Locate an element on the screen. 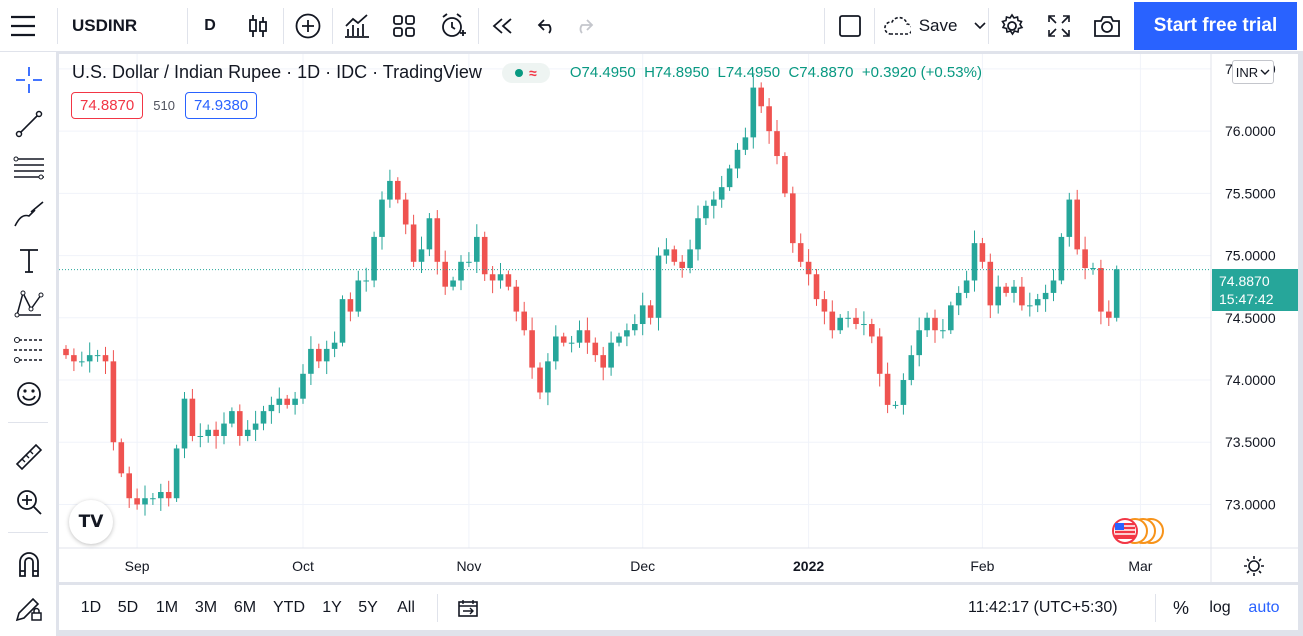 The image size is (1303, 636). projection-tool is located at coordinates (28, 350).